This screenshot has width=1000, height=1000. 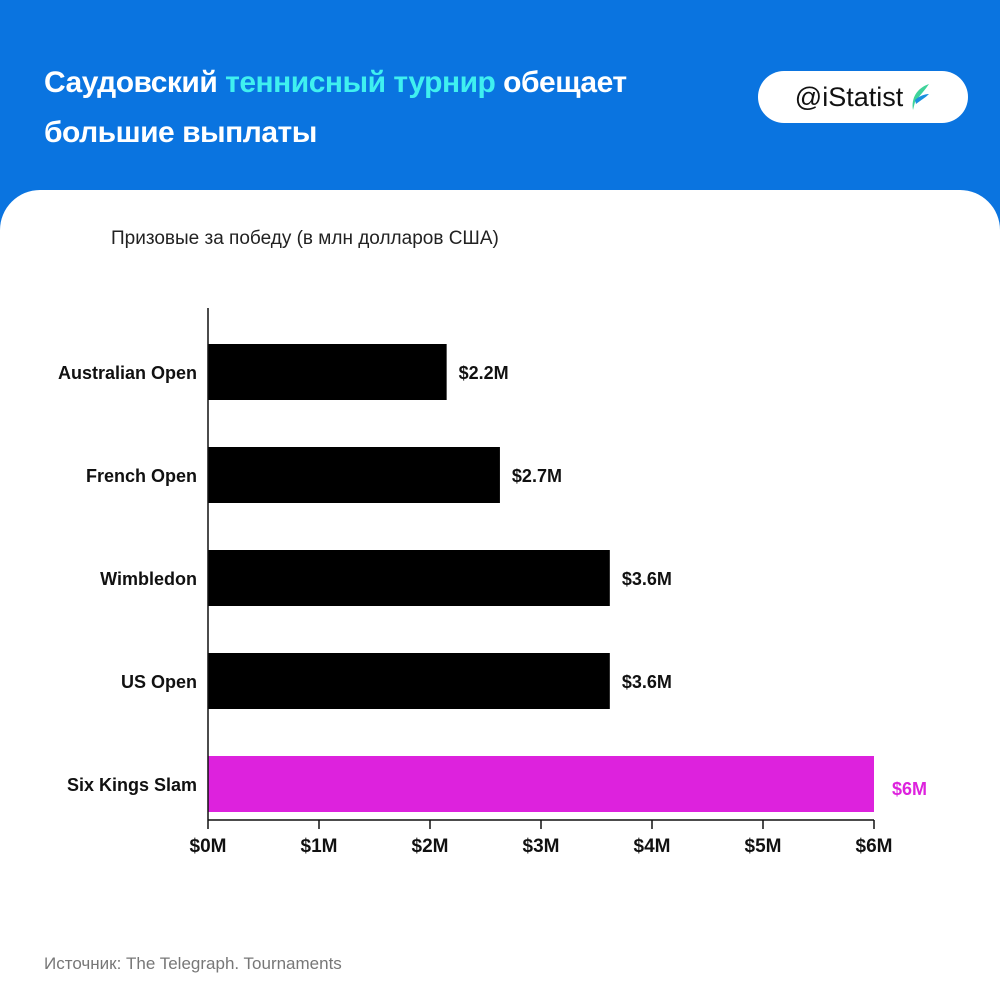 What do you see at coordinates (148, 579) in the screenshot?
I see `category-label: Wimbledon` at bounding box center [148, 579].